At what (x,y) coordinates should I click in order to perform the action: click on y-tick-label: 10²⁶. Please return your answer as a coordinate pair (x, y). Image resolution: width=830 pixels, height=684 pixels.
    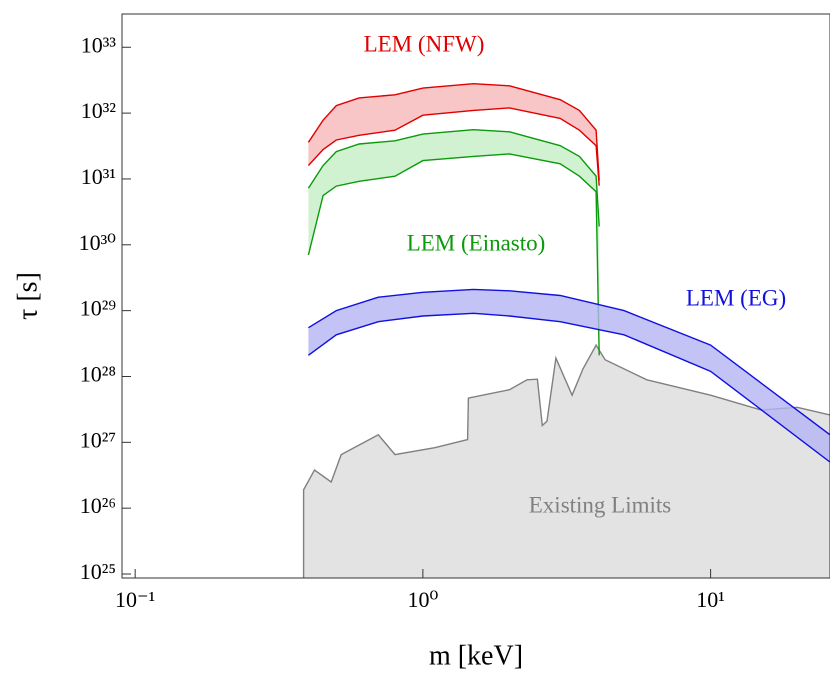
    Looking at the image, I should click on (98, 505).